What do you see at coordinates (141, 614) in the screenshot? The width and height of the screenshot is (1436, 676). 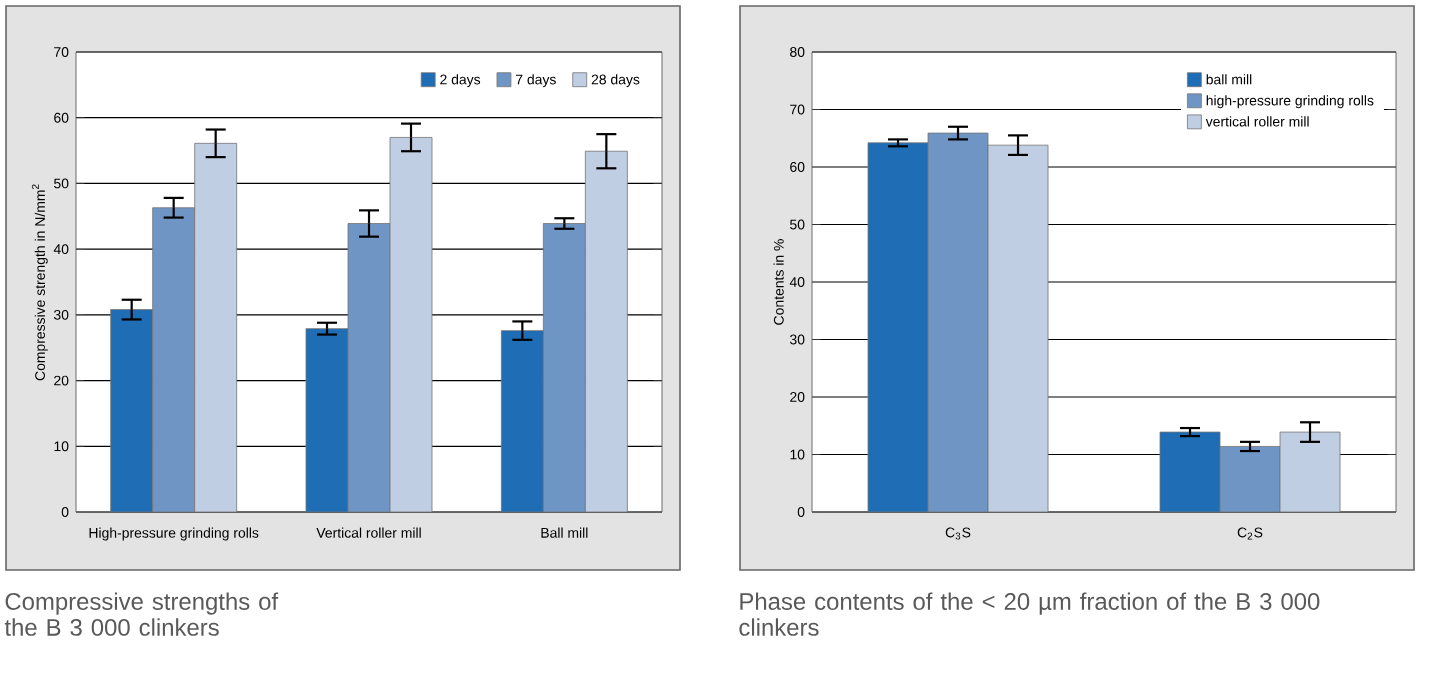 I see `text: Compressive strengths of the B 3 000 clinkers` at bounding box center [141, 614].